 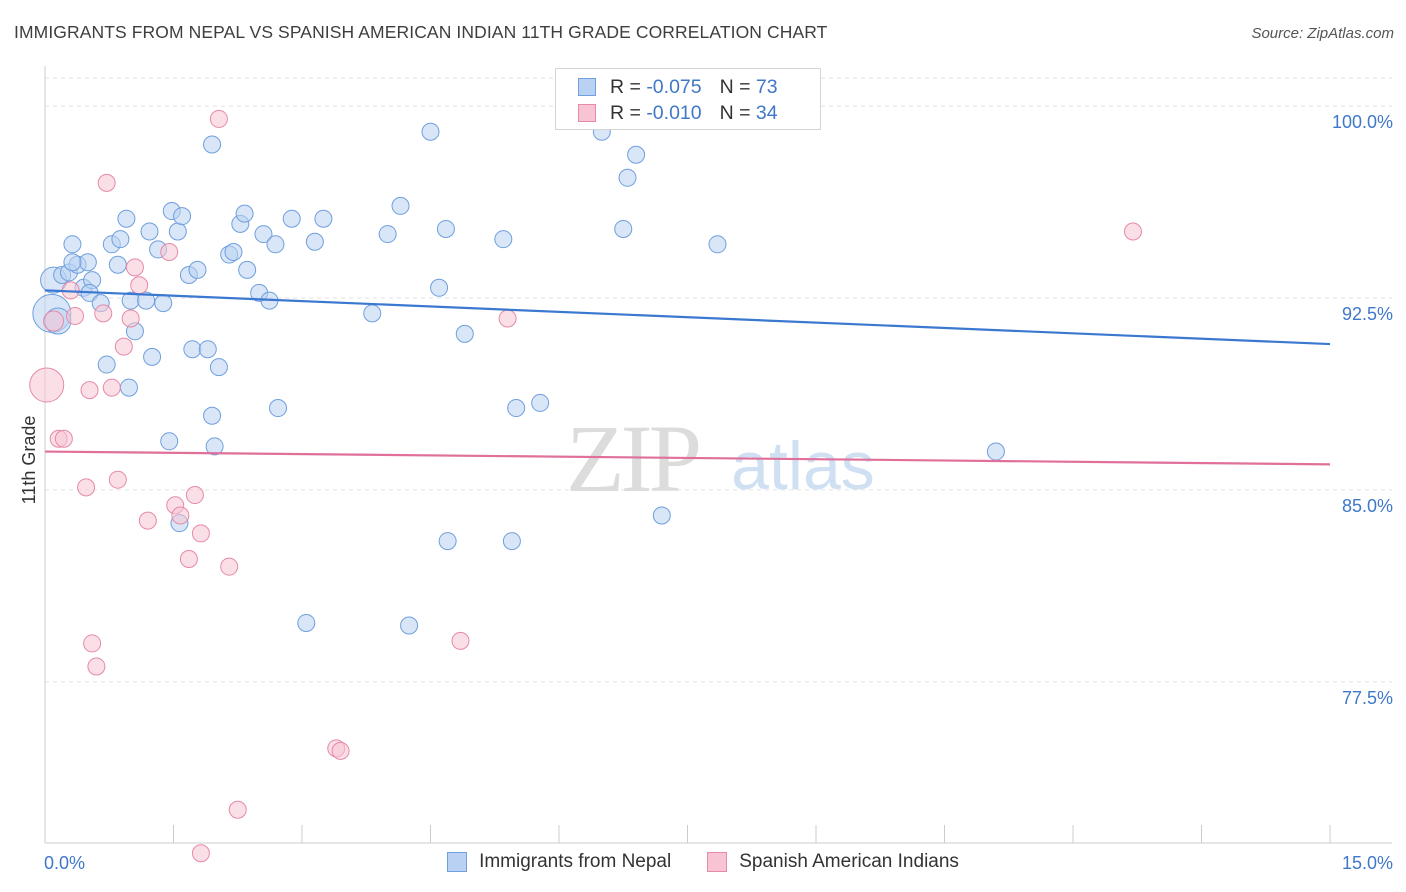 What do you see at coordinates (674, 86) in the screenshot?
I see `nepal-r-value: -0.075` at bounding box center [674, 86].